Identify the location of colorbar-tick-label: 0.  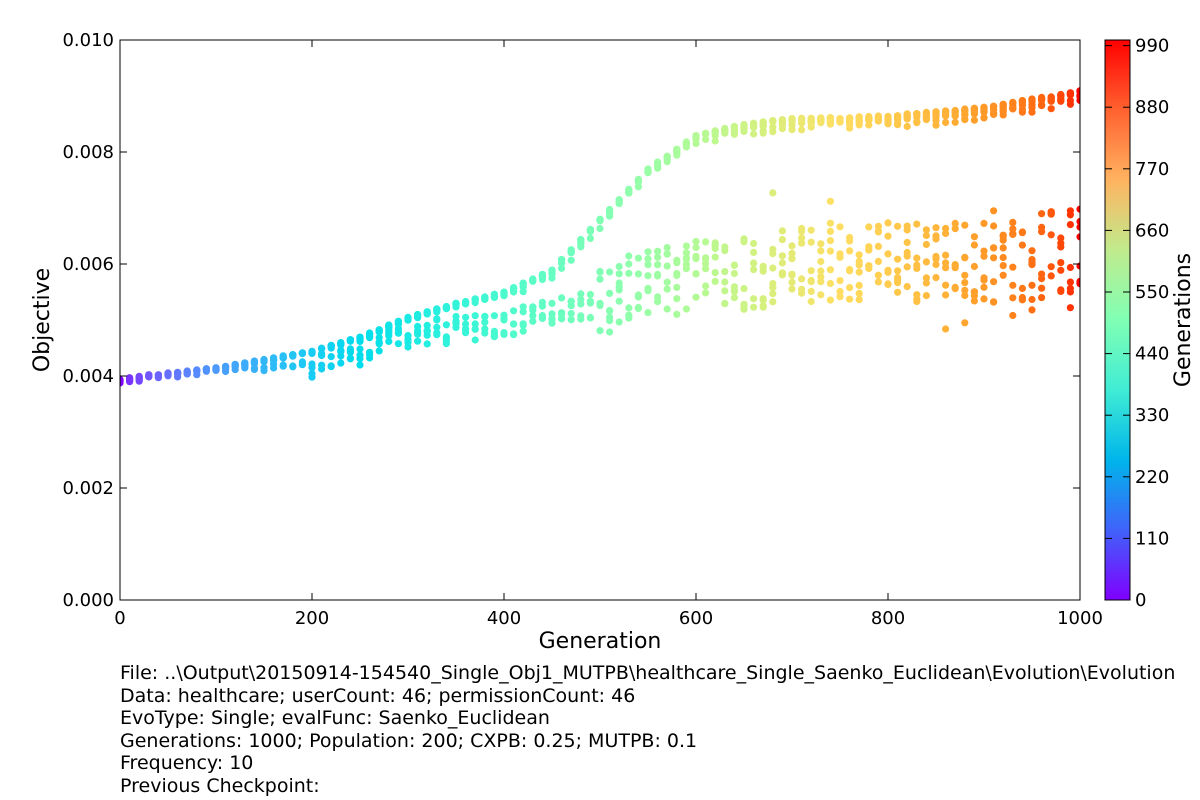
(1140, 600).